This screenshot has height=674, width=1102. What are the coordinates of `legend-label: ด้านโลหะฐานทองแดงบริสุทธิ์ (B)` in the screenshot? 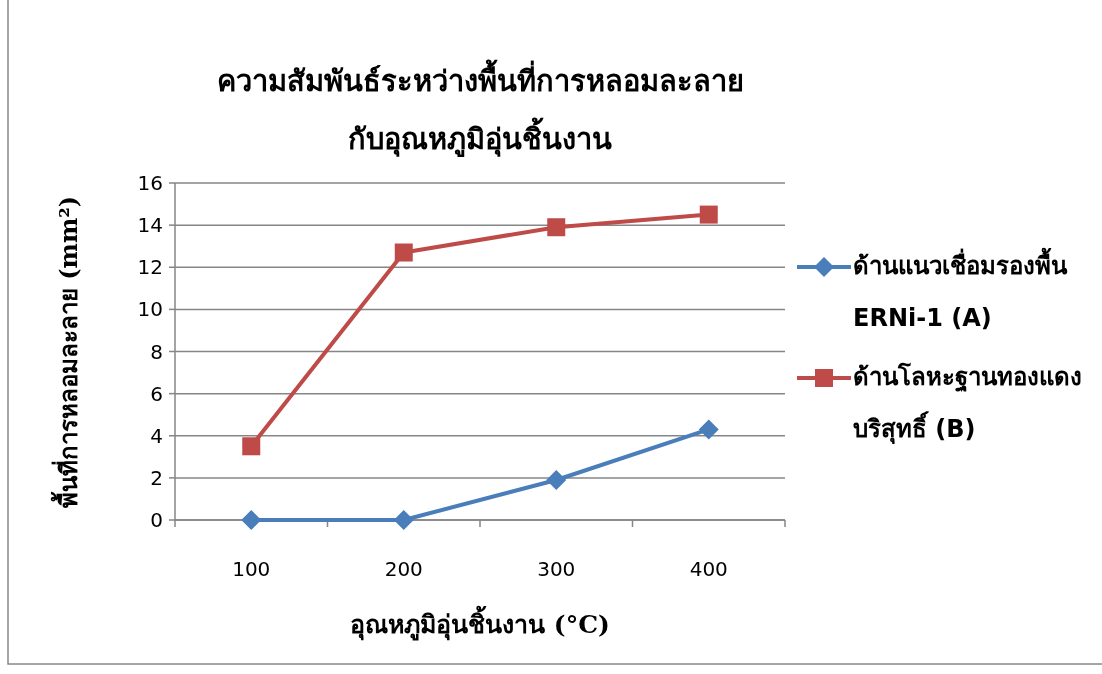 It's located at (968, 403).